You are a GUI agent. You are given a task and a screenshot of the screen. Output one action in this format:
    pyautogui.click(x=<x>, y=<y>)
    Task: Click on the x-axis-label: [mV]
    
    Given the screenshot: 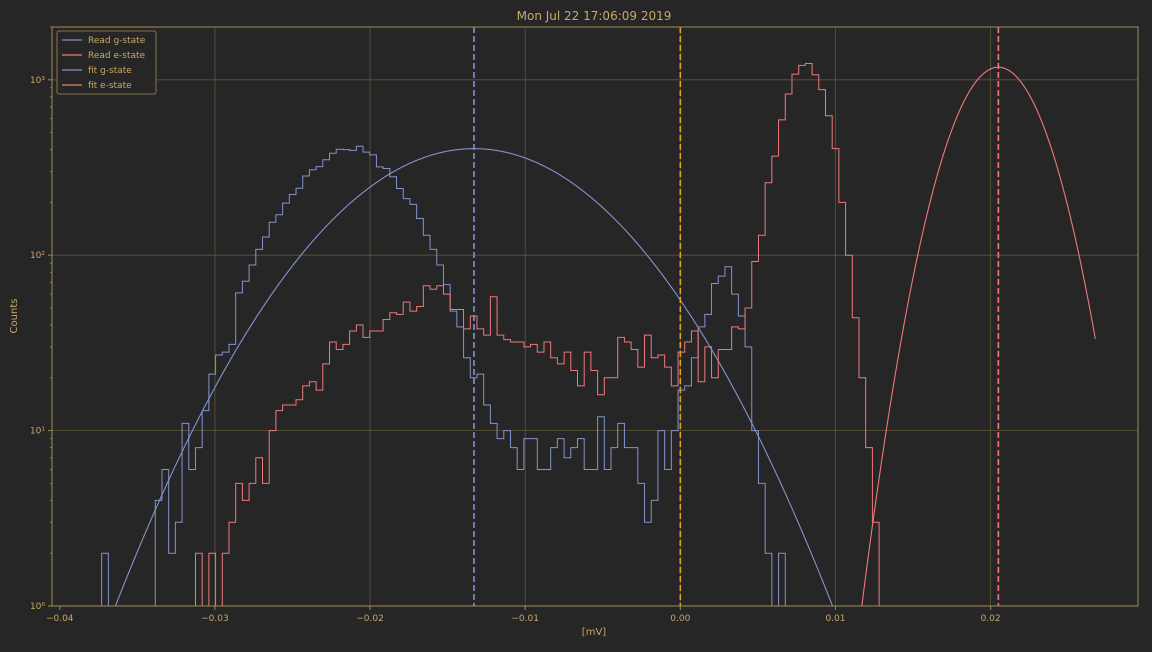 What is the action you would take?
    pyautogui.click(x=594, y=632)
    